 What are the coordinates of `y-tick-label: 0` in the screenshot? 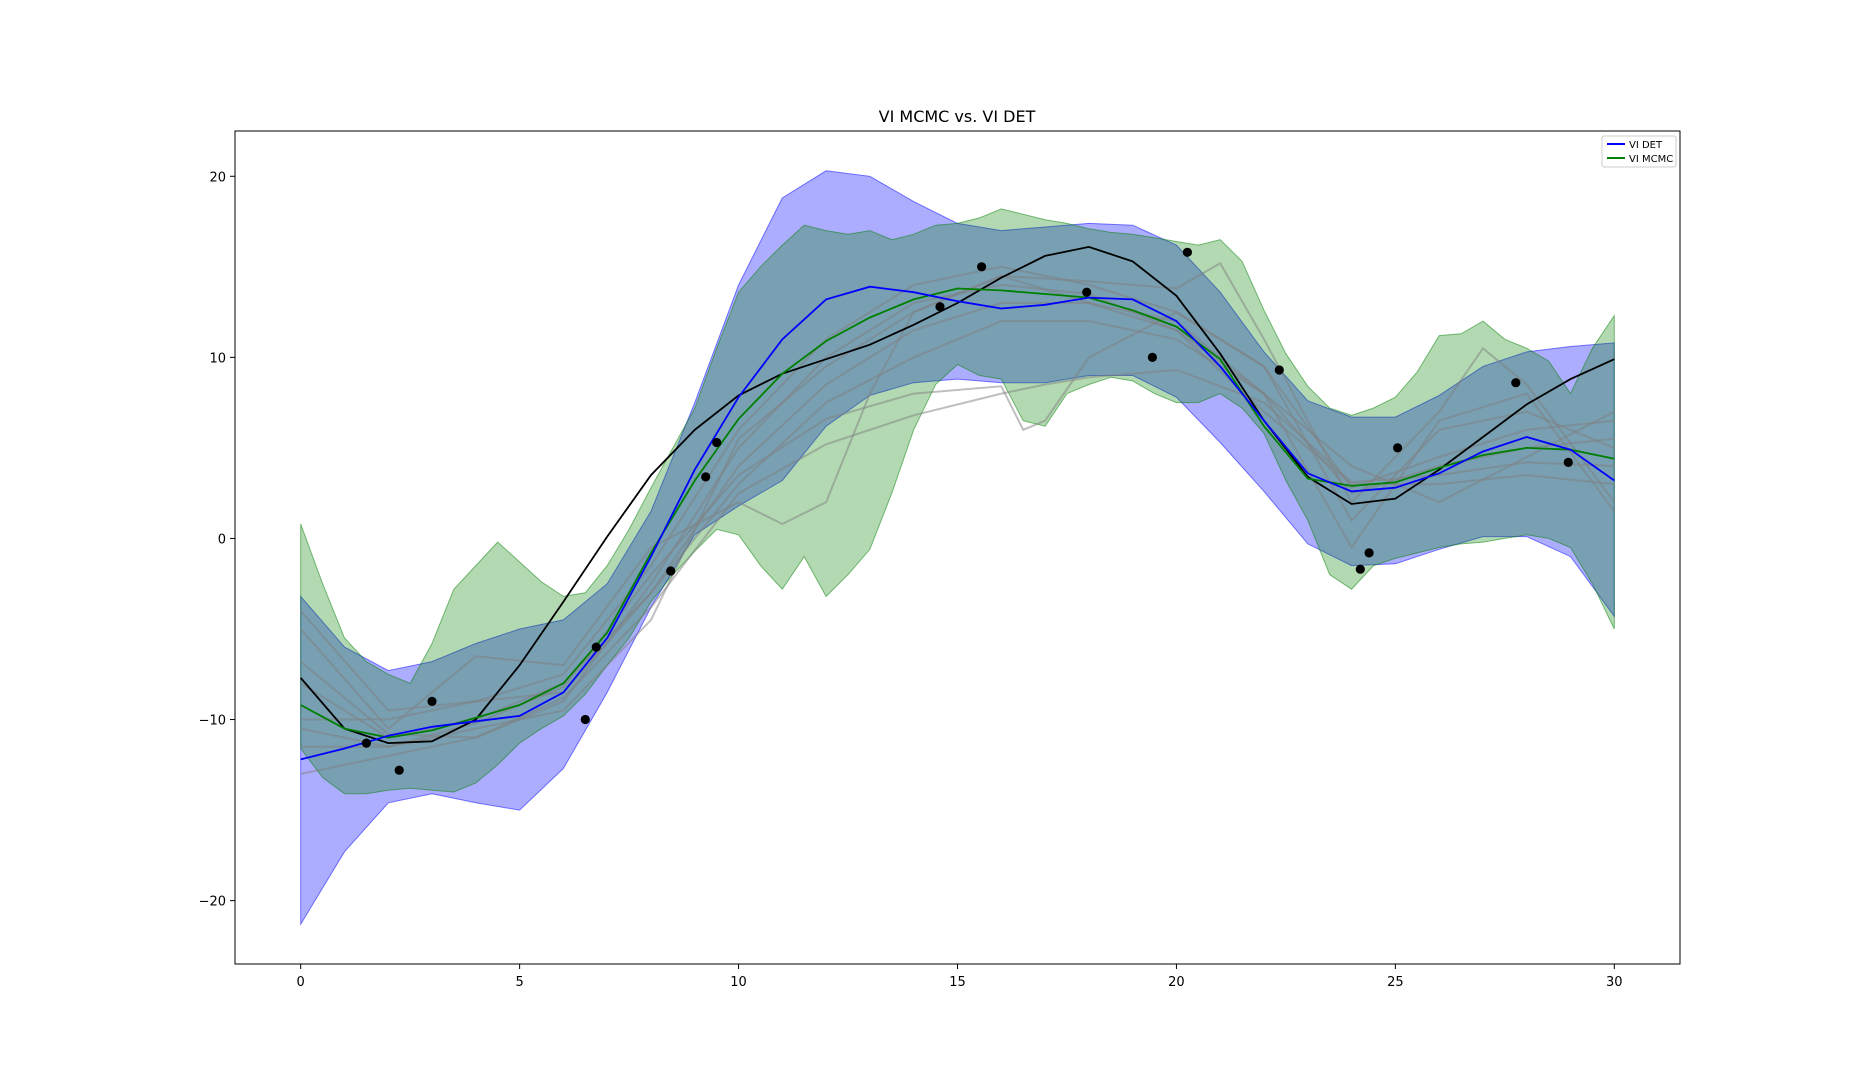 It's located at (222, 539).